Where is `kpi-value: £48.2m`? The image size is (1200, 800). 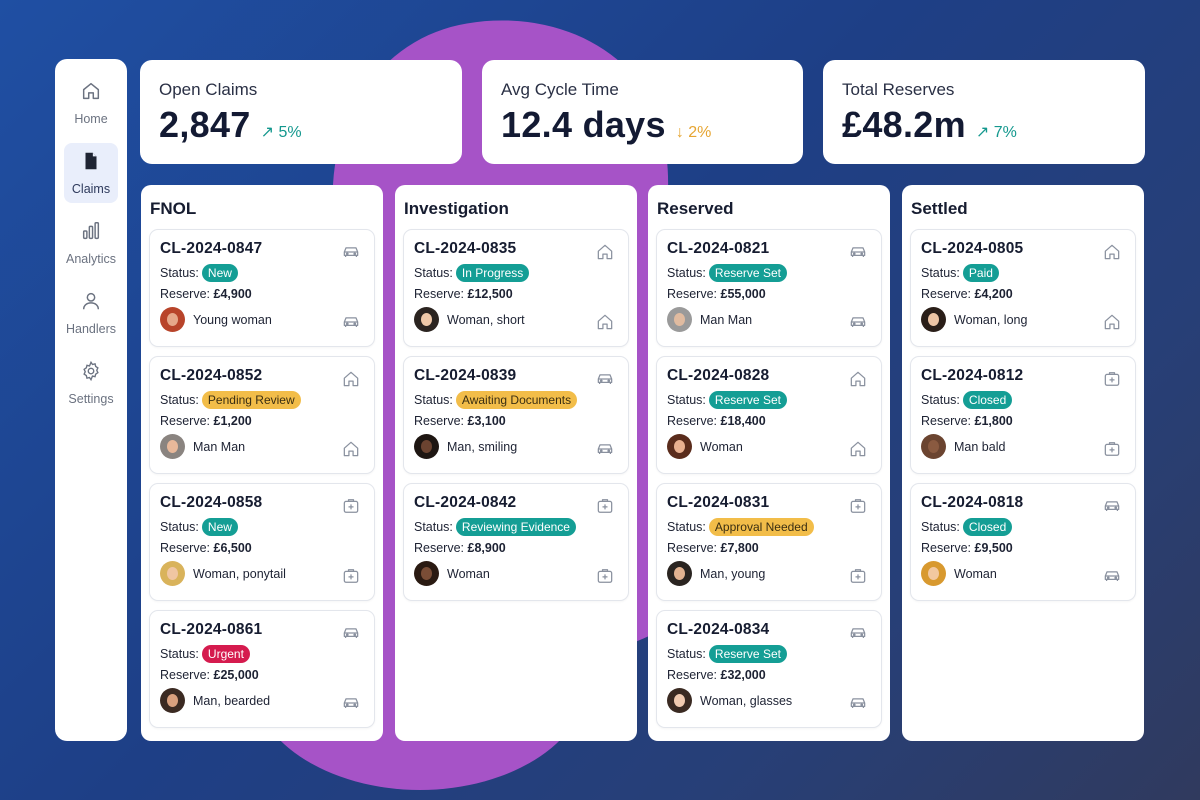
kpi-value: £48.2m is located at coordinates (904, 124).